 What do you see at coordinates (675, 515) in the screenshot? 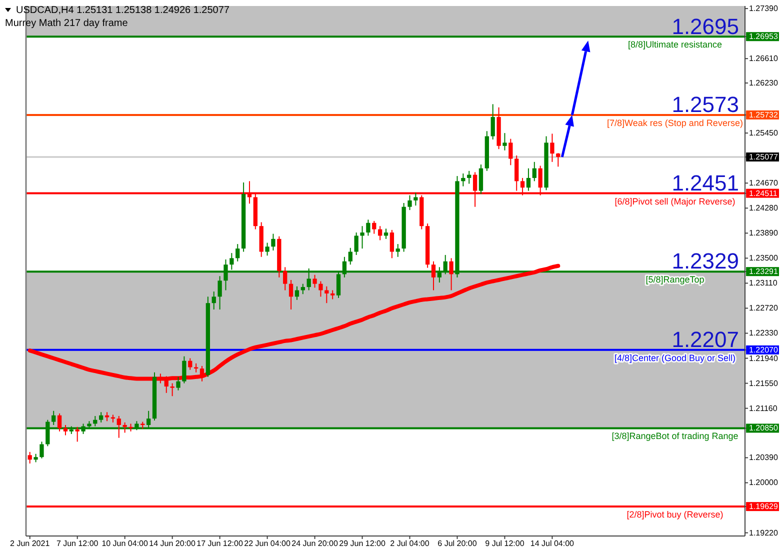
I see `ref-line-label: [2/8]Pivot buy (Reverse)` at bounding box center [675, 515].